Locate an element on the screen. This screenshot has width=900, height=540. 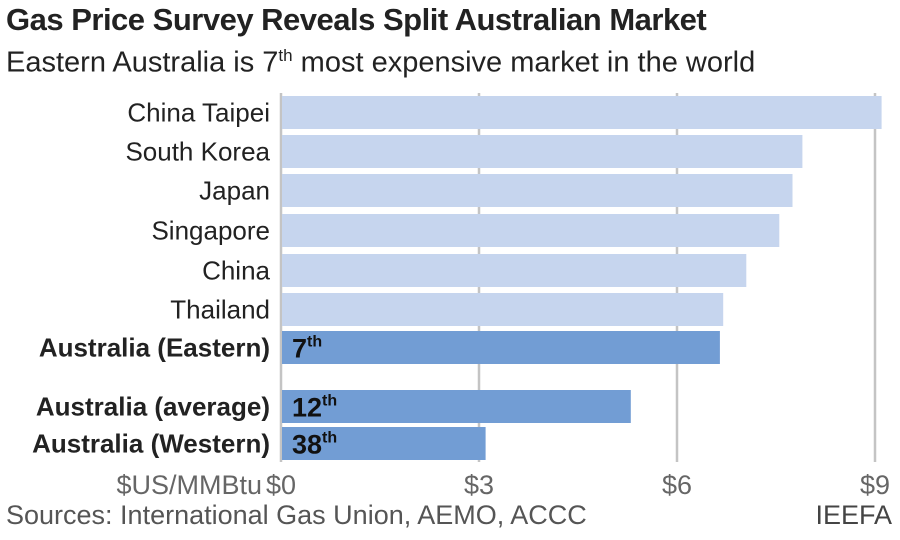
subtitle-rest: most expensive market in the world is located at coordinates (524, 62).